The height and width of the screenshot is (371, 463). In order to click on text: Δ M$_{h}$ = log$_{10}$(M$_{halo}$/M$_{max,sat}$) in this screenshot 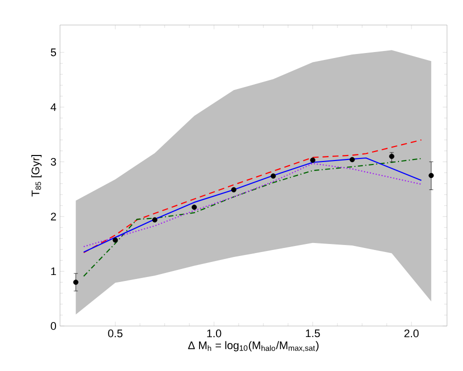, I will do `click(253, 346)`.